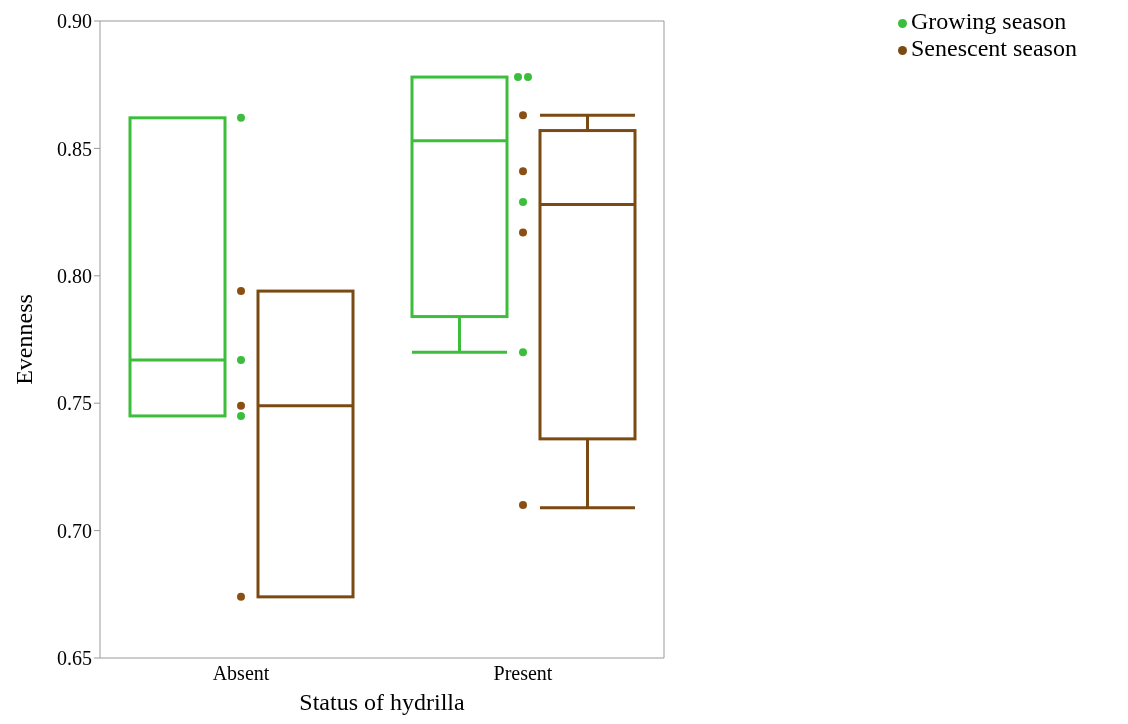 The height and width of the screenshot is (724, 1128). What do you see at coordinates (74, 21) in the screenshot?
I see `y-tick-label: 0.90` at bounding box center [74, 21].